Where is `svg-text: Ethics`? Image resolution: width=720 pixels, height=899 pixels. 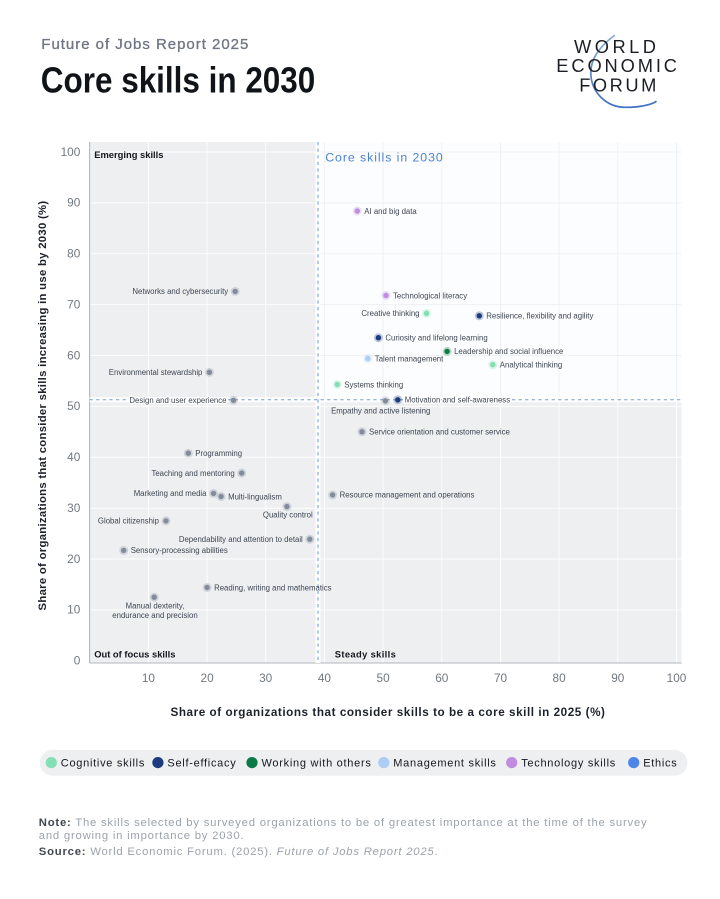 svg-text: Ethics is located at coordinates (660, 763).